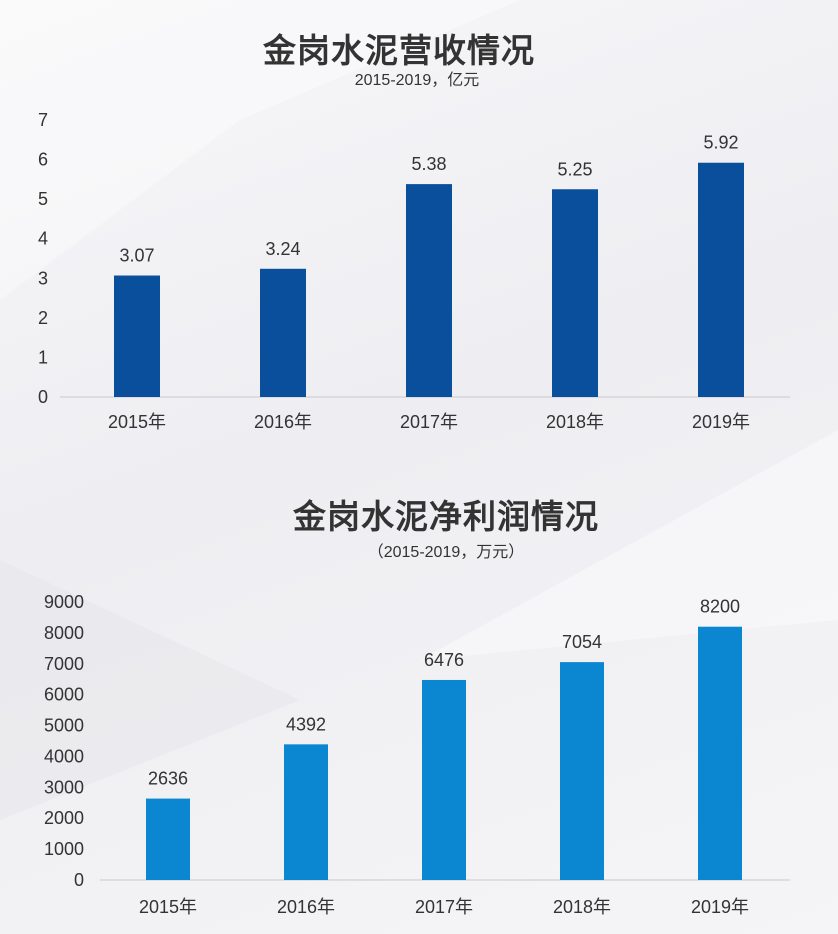  Describe the element at coordinates (720, 143) in the screenshot. I see `data-label: 5.92` at that location.